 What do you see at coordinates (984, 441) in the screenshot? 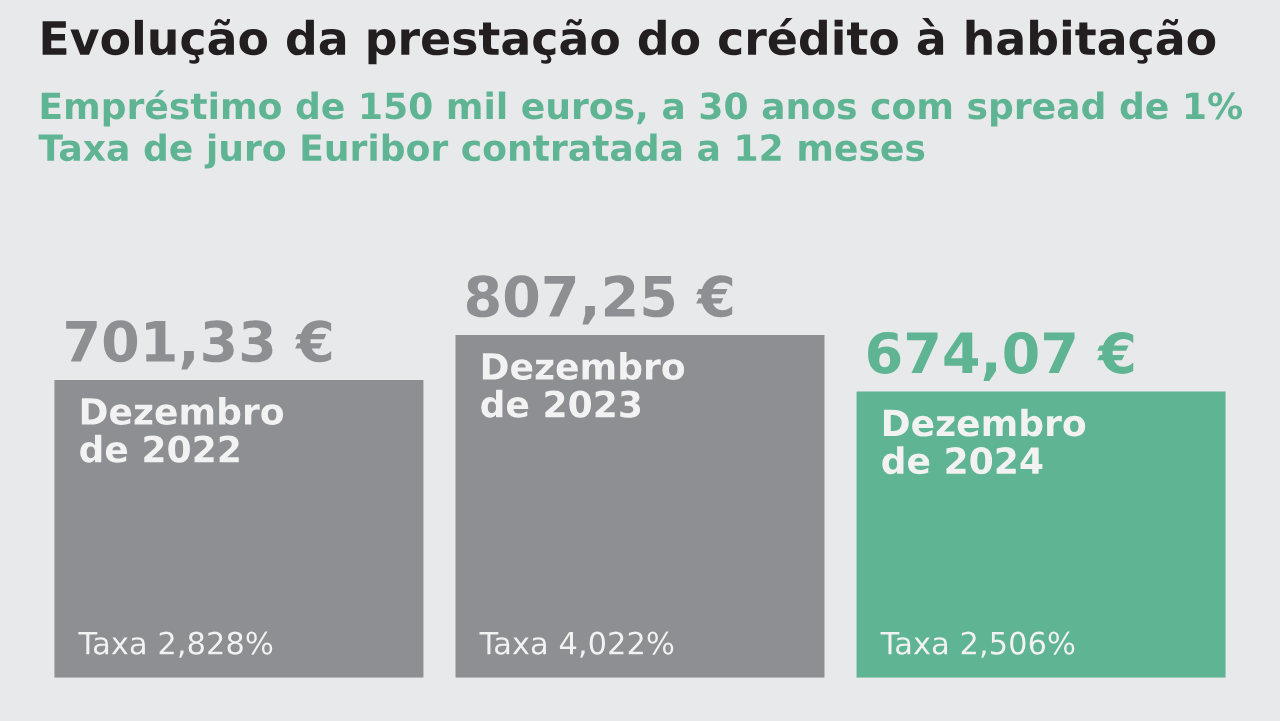
I see `x-tick-label: Dezembro de 2024` at bounding box center [984, 441].